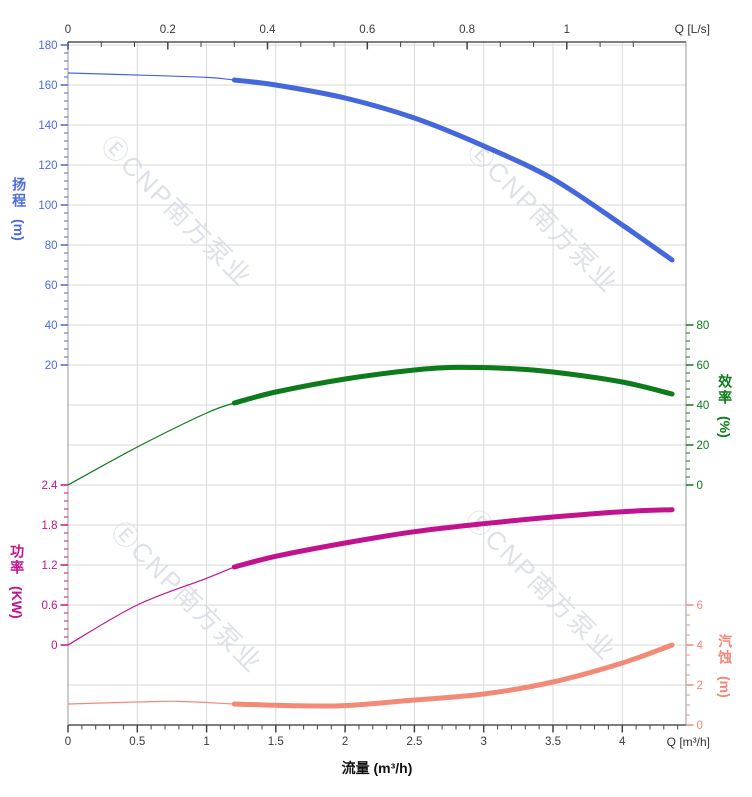 The image size is (752, 797). I want to click on head-axis-title-text: 扬程, so click(19, 193).